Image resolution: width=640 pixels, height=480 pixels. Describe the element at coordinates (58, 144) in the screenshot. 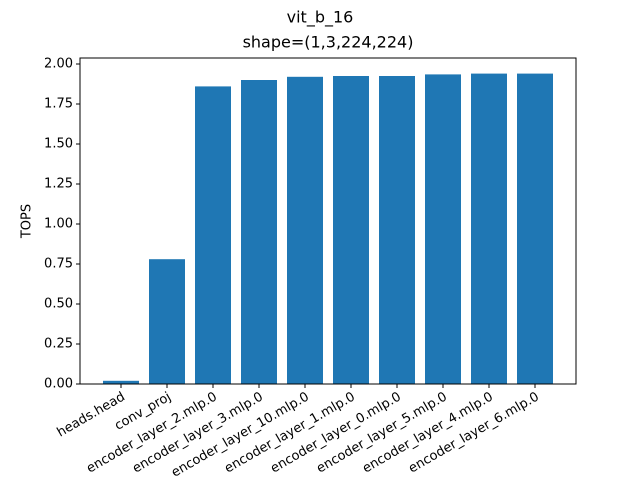

I see `y-tick-label: 1.50` at that location.